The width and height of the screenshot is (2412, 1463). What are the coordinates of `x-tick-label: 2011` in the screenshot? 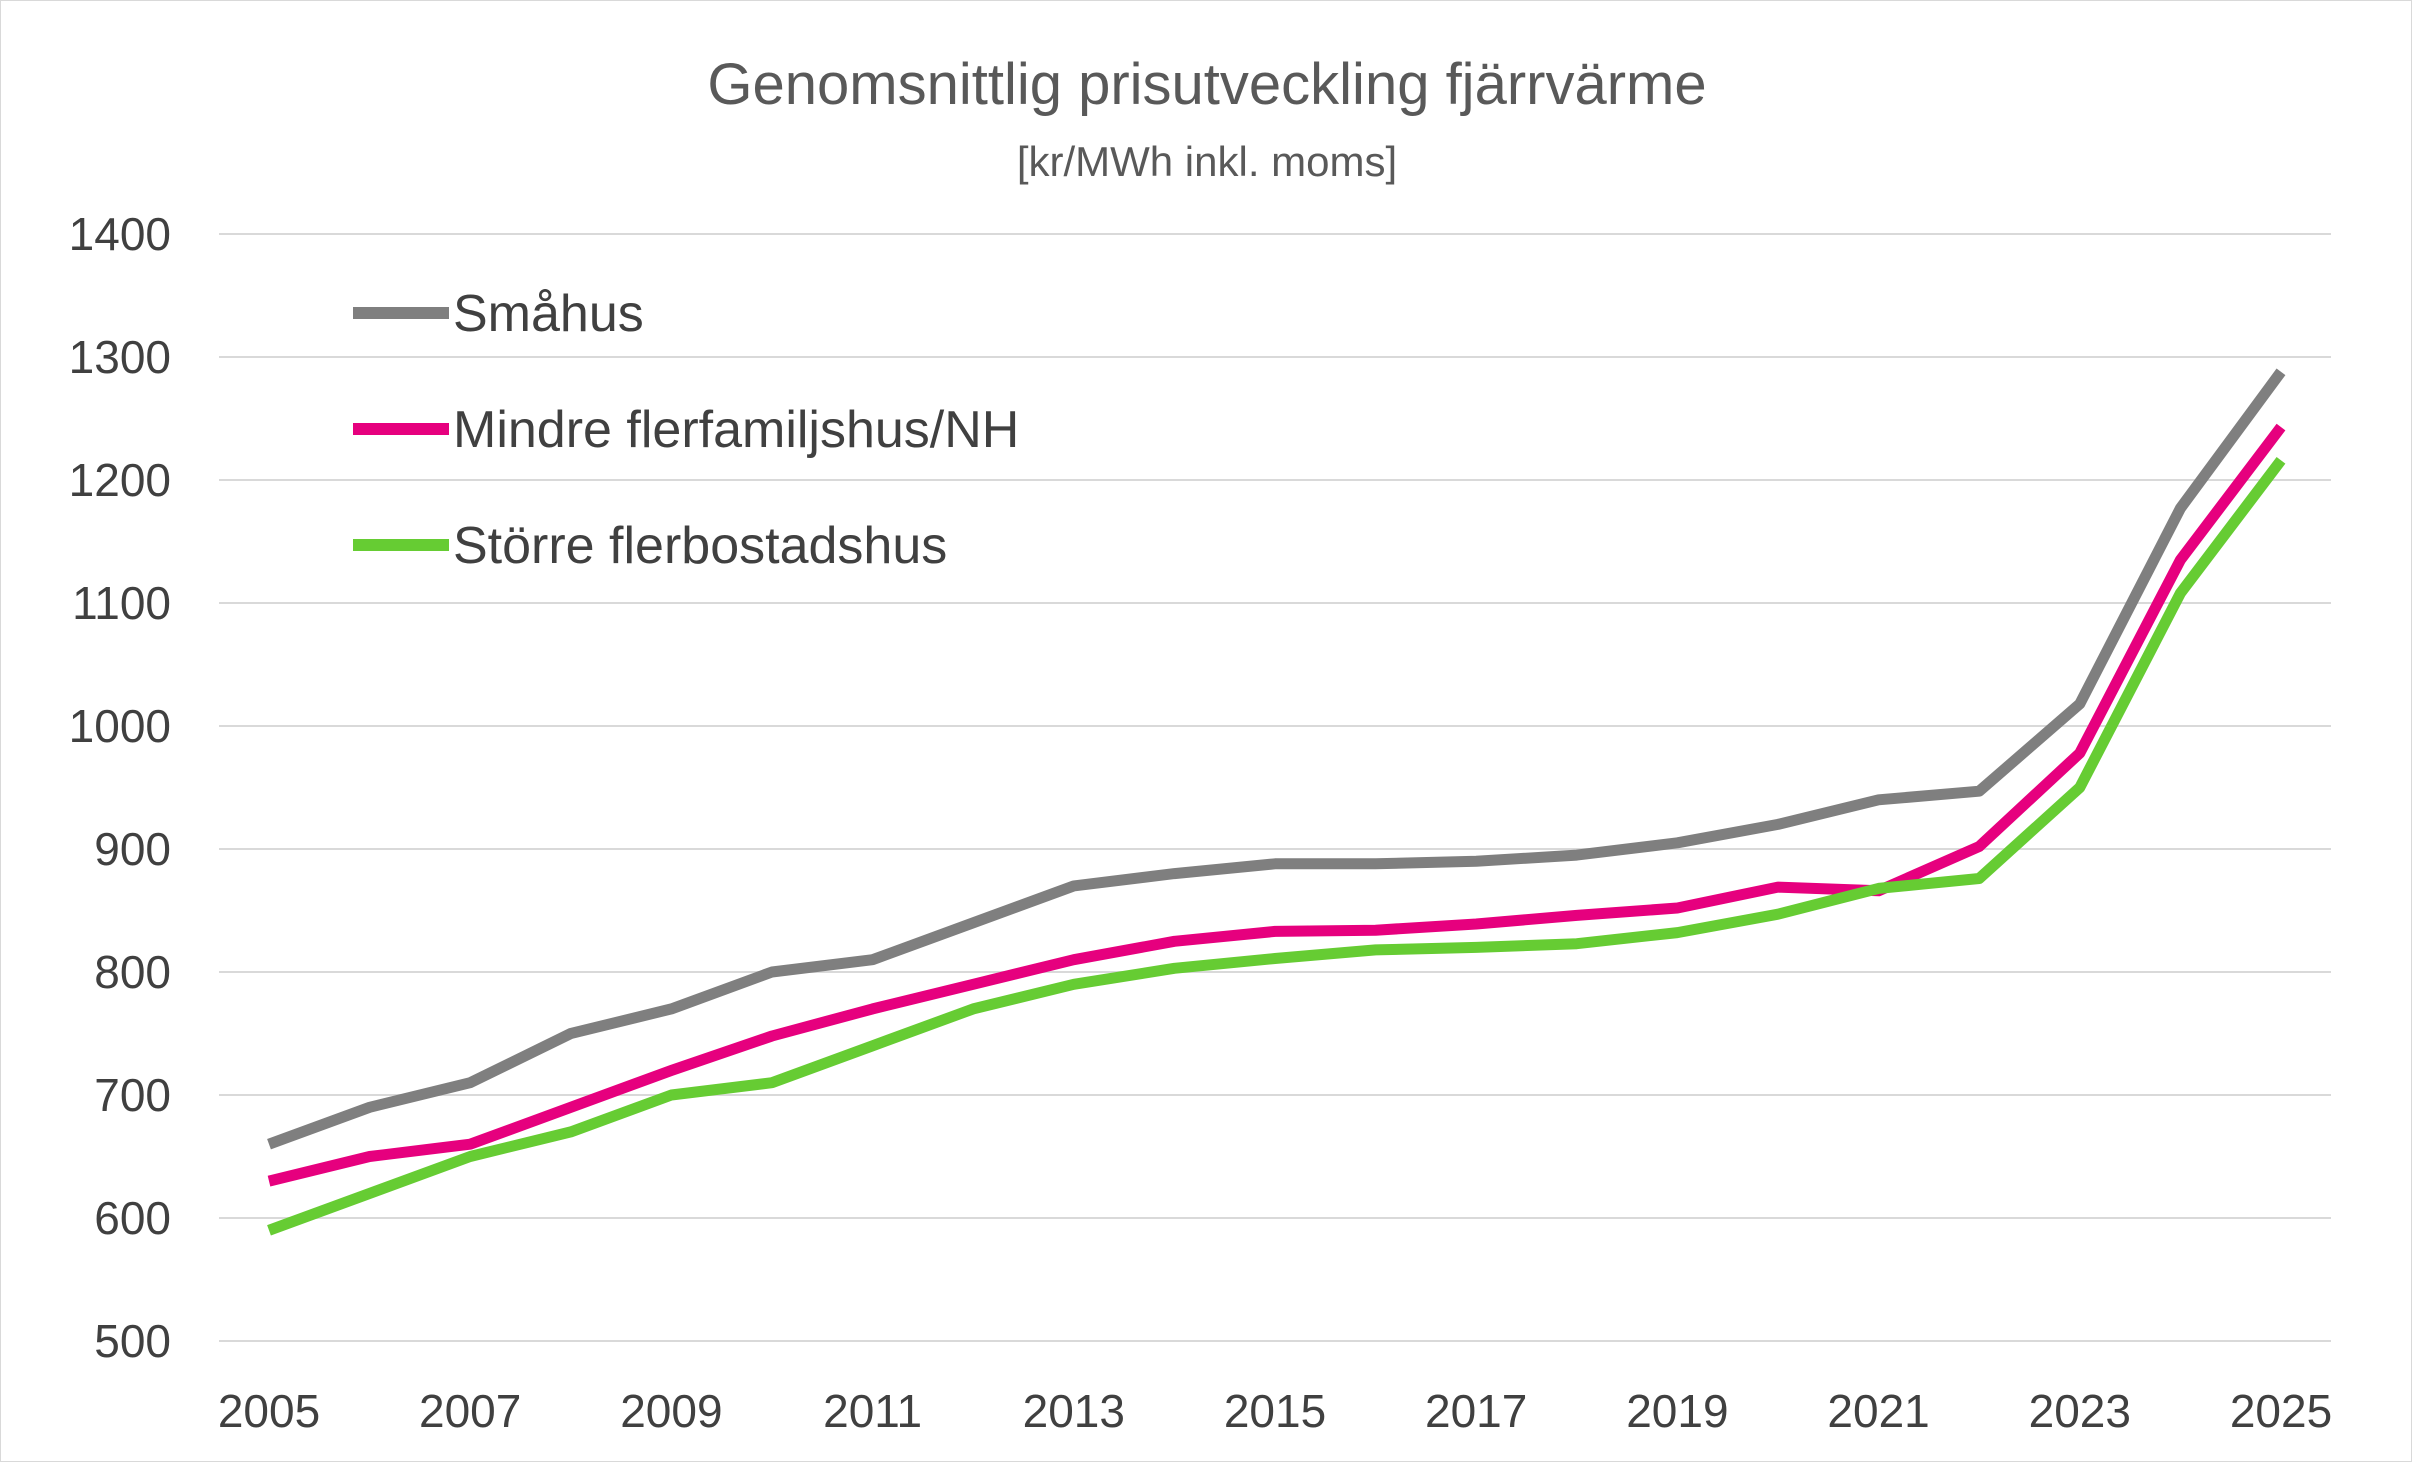 It's located at (872, 1411).